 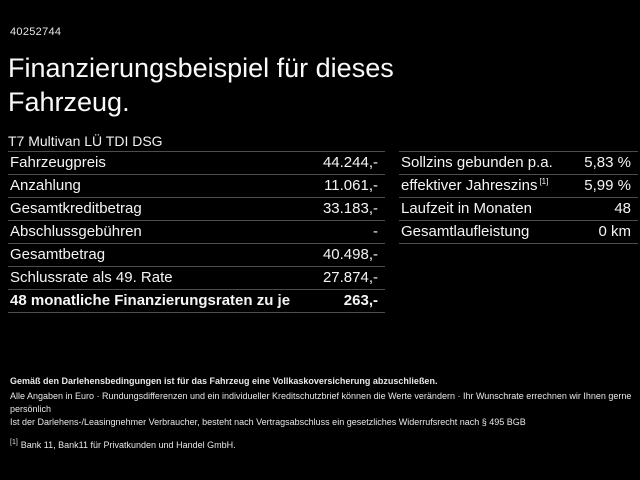 I want to click on table-row: Laufzeit in Monaten 48, so click(x=518, y=209).